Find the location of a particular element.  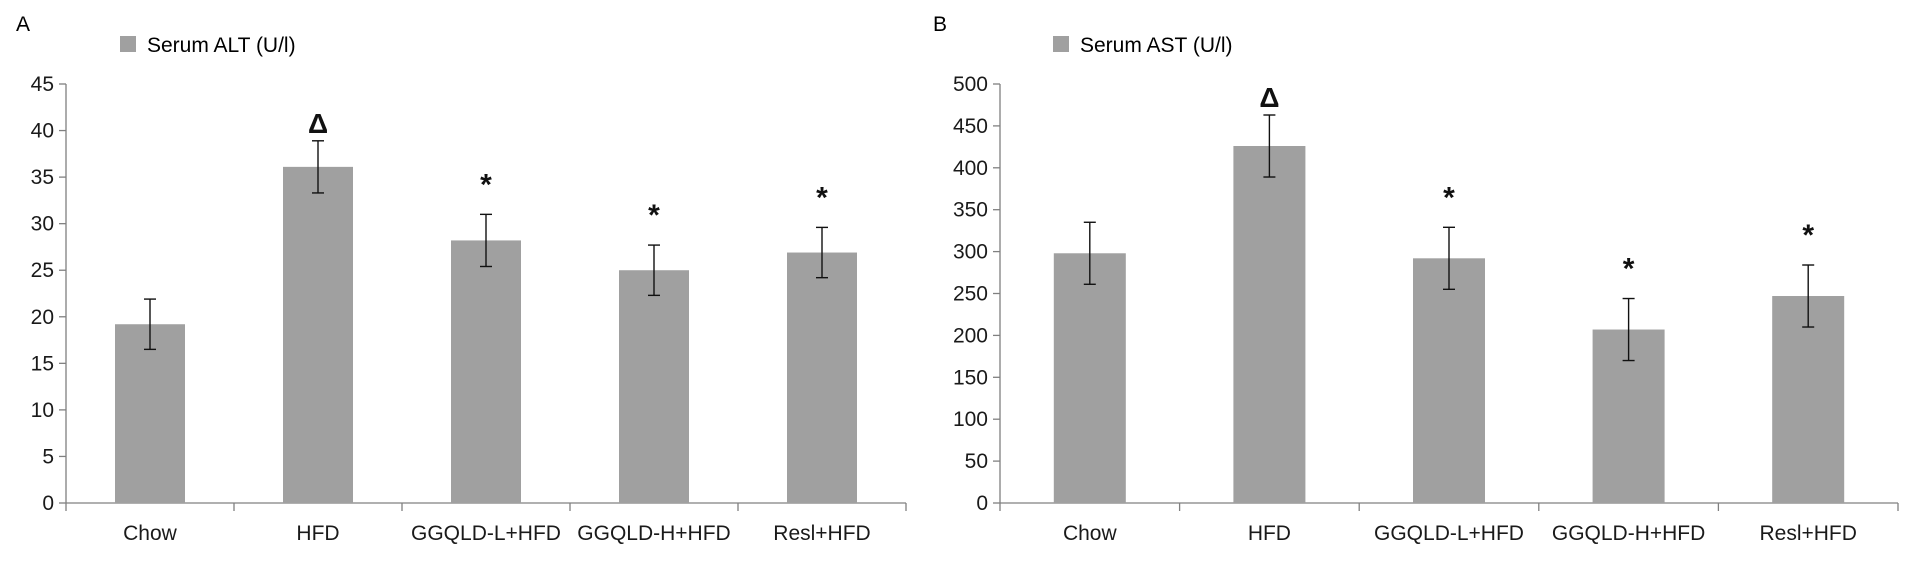

y-tick-label: 50 is located at coordinates (976, 461).